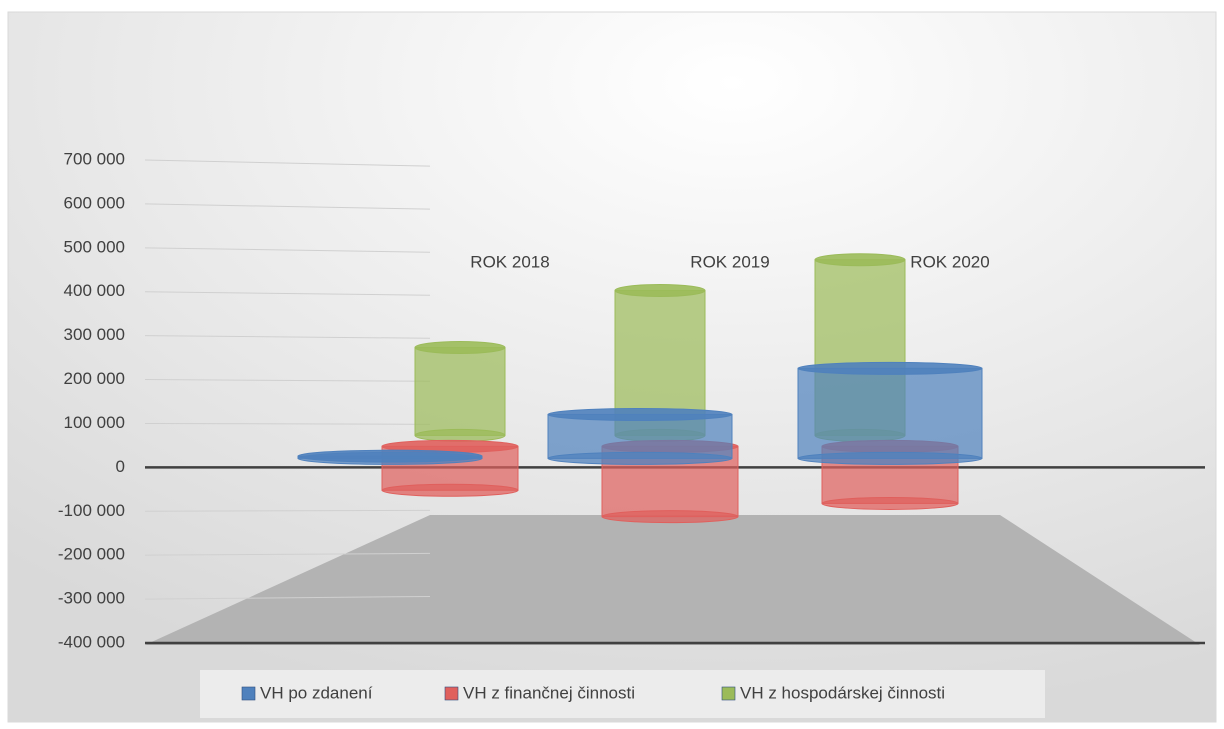  What do you see at coordinates (729, 261) in the screenshot?
I see `category-label: ROK 2019` at bounding box center [729, 261].